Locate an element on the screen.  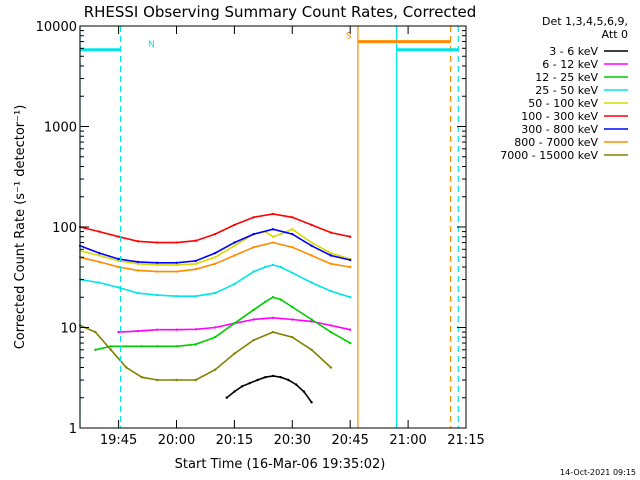
legend-label: 100 - 300 keV is located at coordinates (559, 116).